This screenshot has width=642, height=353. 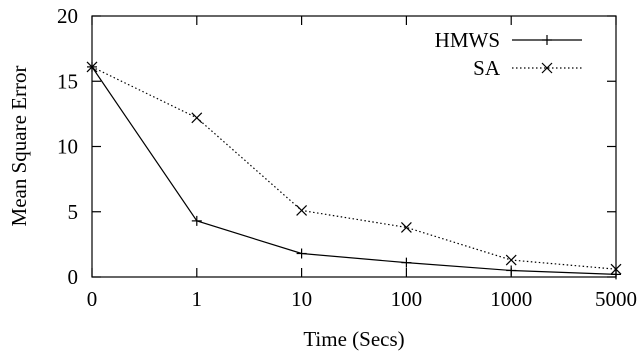 What do you see at coordinates (508, 54) in the screenshot?
I see `legend: HMWS SA` at bounding box center [508, 54].